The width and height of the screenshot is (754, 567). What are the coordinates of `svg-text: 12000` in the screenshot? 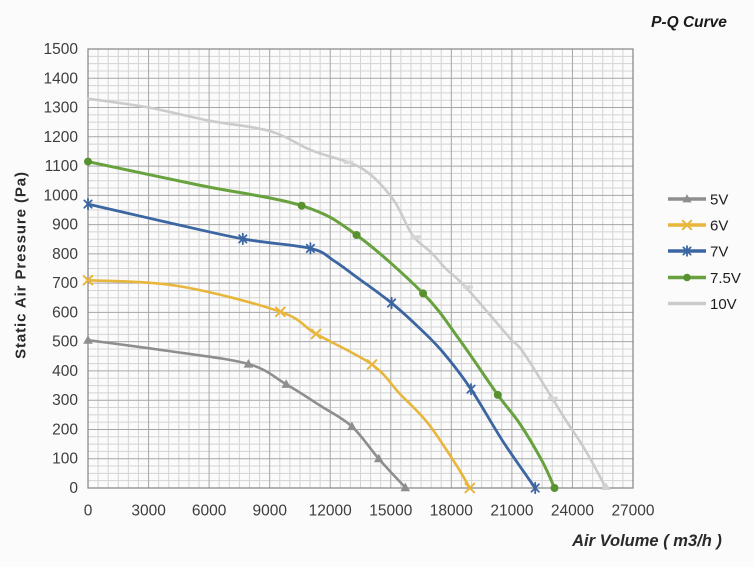 It's located at (330, 511).